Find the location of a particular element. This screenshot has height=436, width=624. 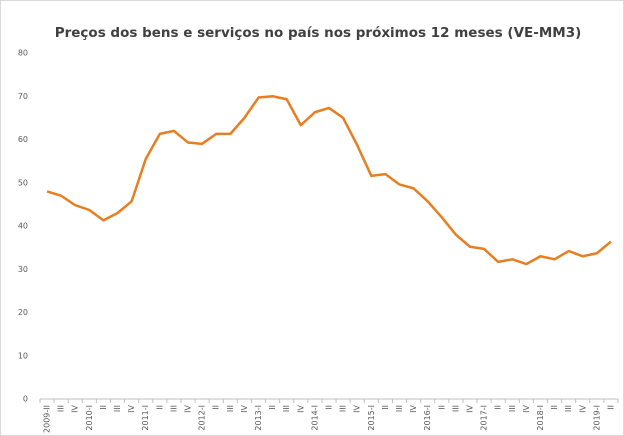

x-tick-label: 2014-I is located at coordinates (314, 418).